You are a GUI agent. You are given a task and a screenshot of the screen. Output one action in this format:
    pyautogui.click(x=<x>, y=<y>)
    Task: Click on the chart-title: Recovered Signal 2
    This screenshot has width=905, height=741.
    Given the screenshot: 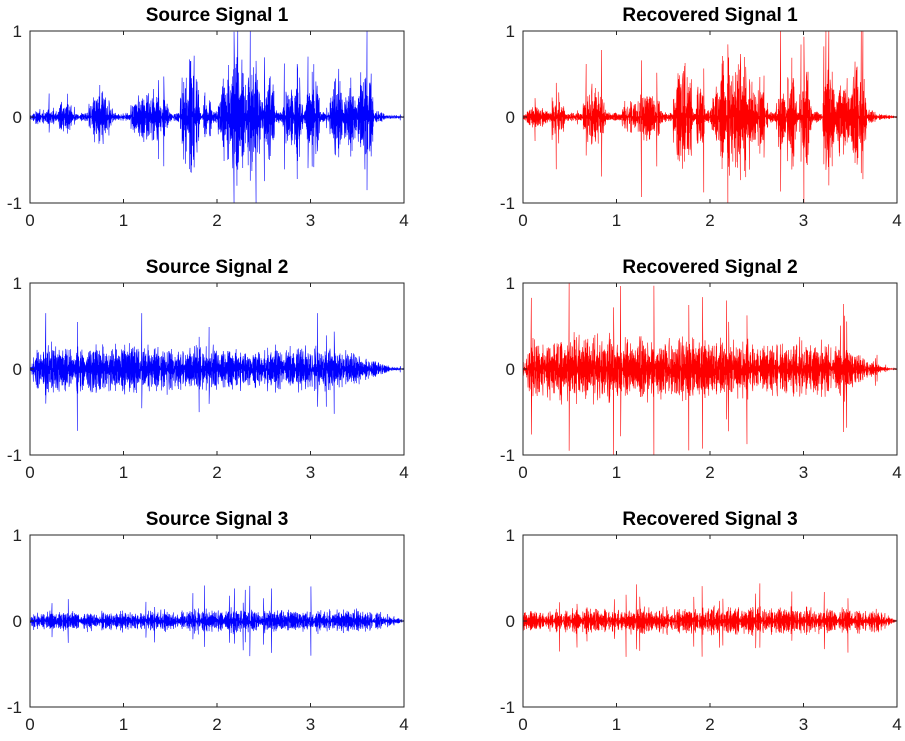 What is the action you would take?
    pyautogui.click(x=709, y=267)
    